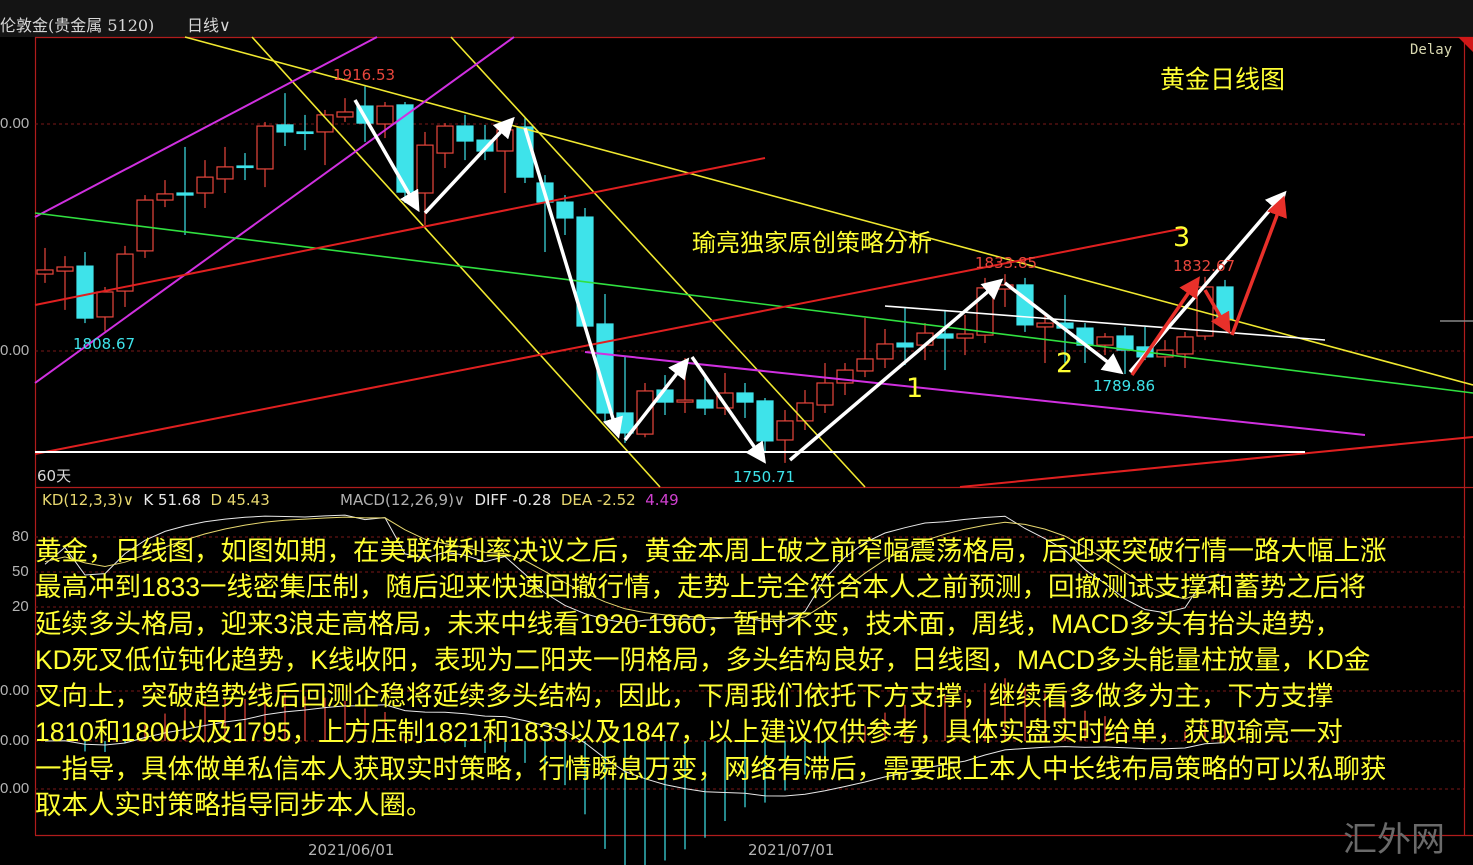  I want to click on macd-header: MACD(12,26,9)∨ DIFF -0.28 DEA -2.52 4.49, so click(509, 500).